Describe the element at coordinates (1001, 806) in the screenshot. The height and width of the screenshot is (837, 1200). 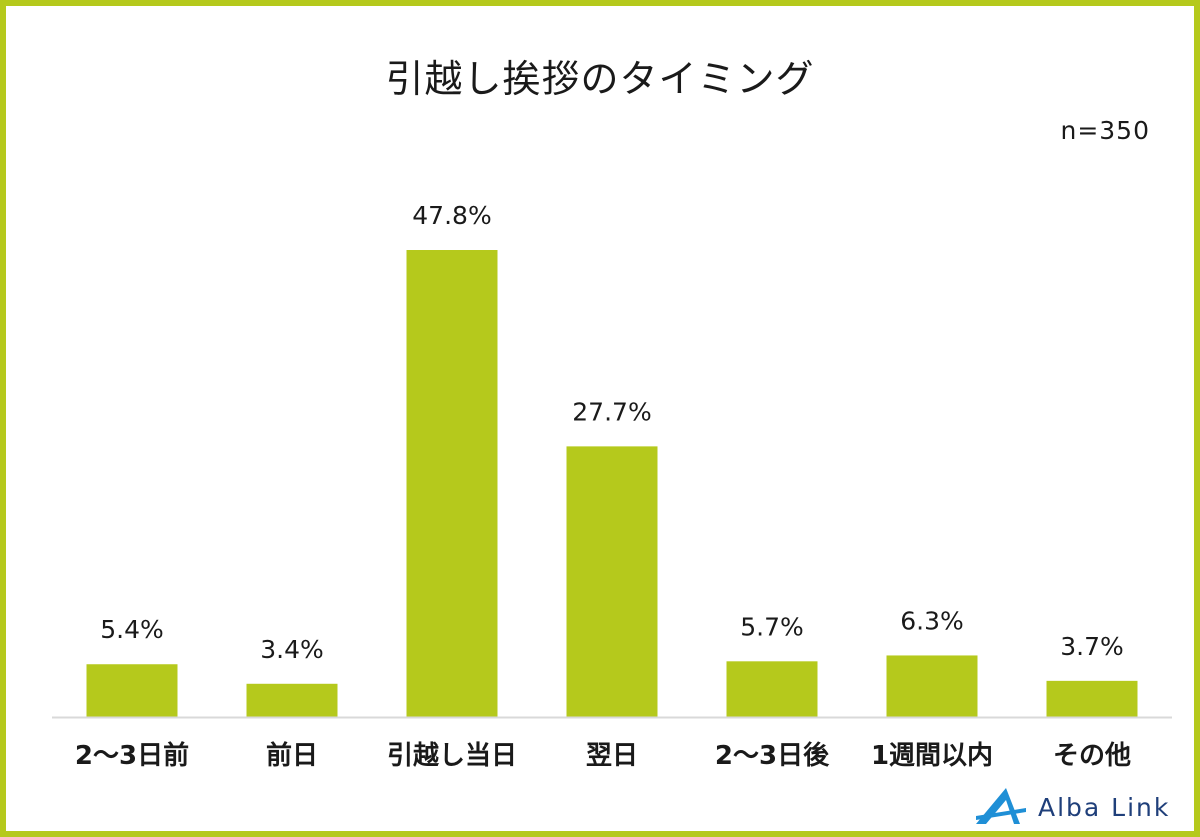
I see `alba-link-logo-icon` at that location.